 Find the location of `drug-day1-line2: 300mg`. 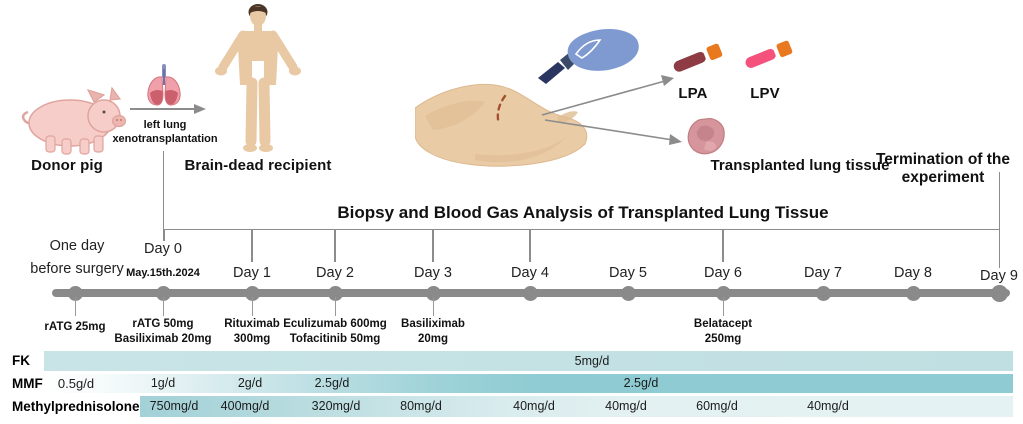

drug-day1-line2: 300mg is located at coordinates (252, 339).